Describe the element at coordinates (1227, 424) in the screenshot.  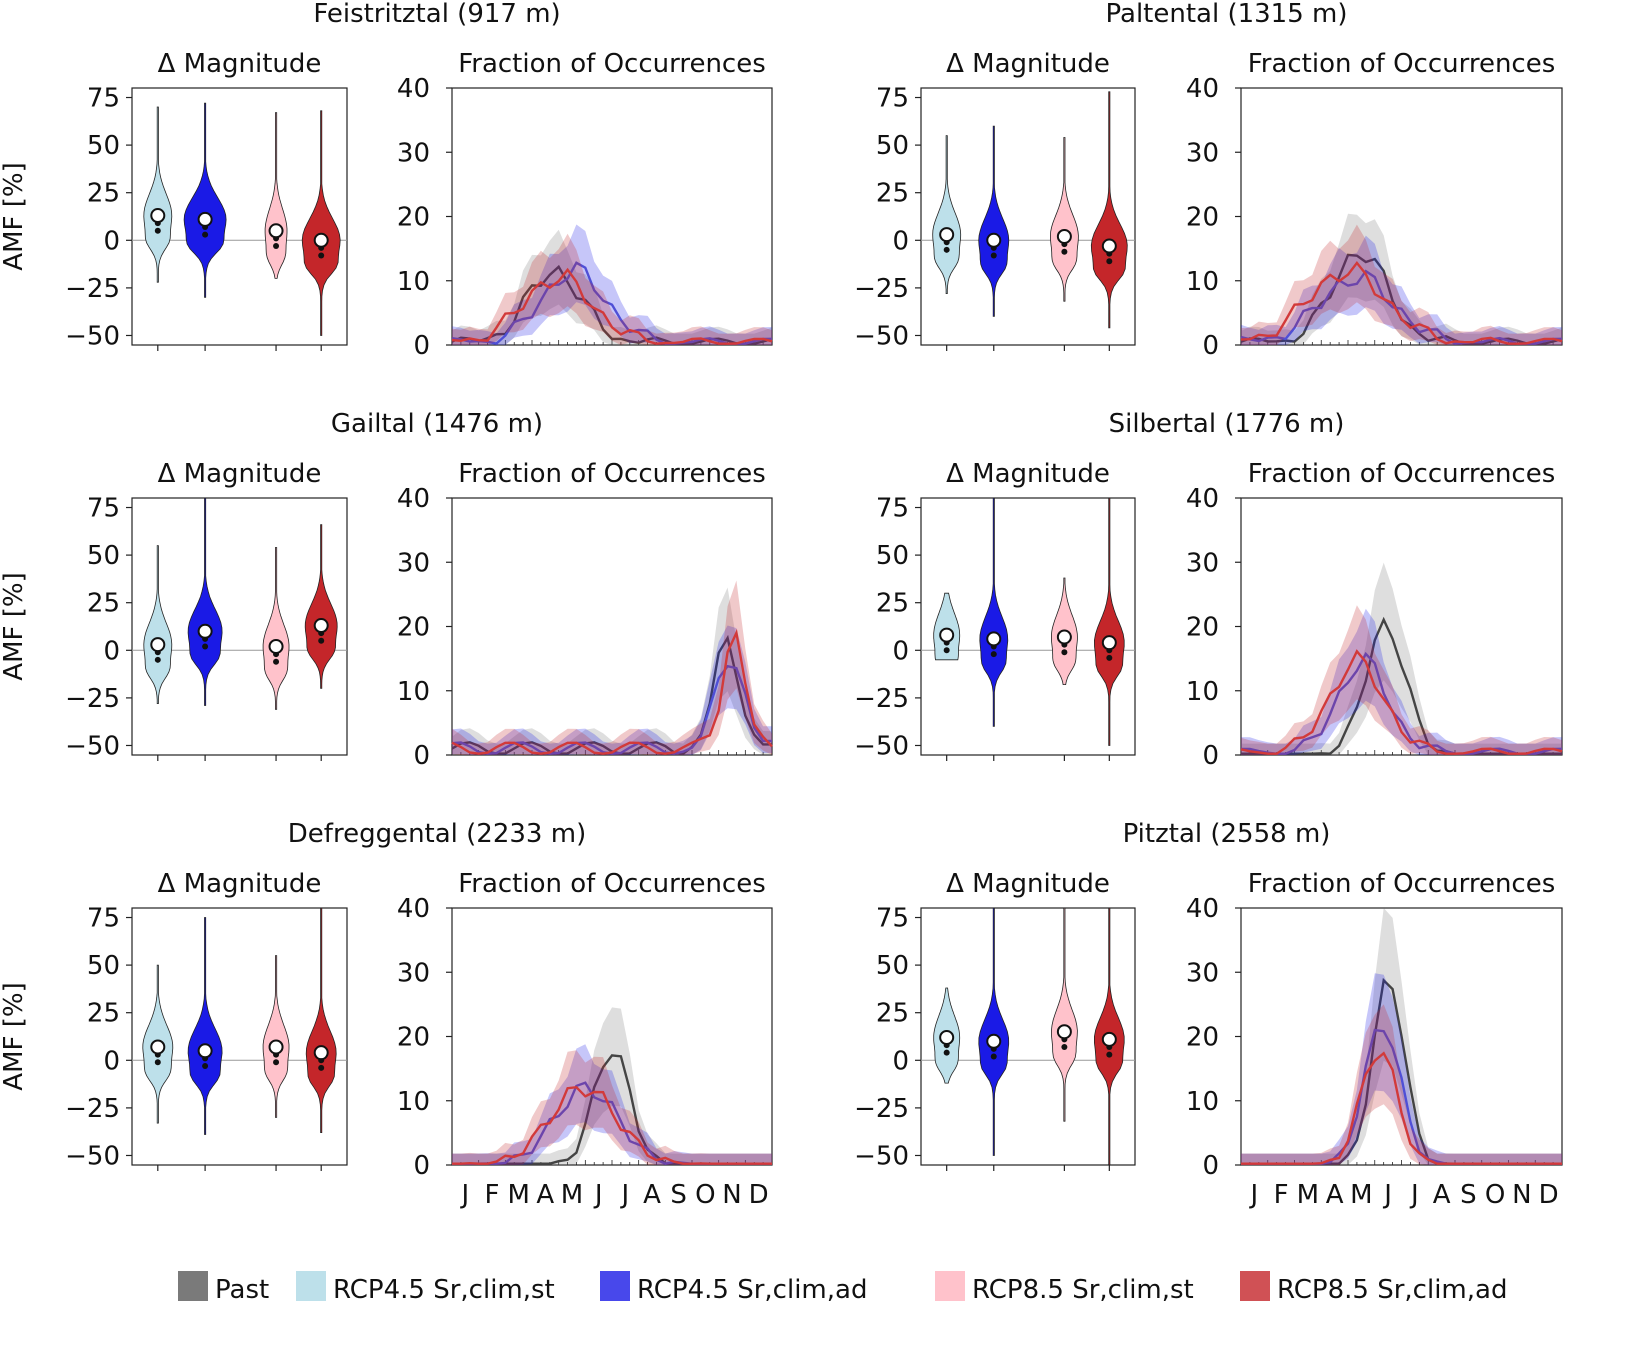
I see `site-title: Silbertal (1776 m)` at that location.